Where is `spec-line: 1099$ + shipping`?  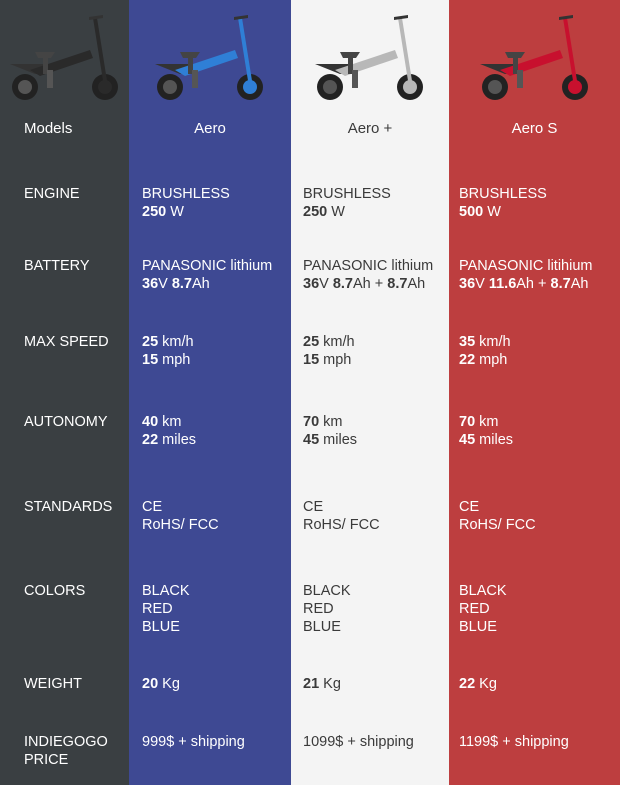
spec-line: 1099$ + shipping is located at coordinates (358, 742).